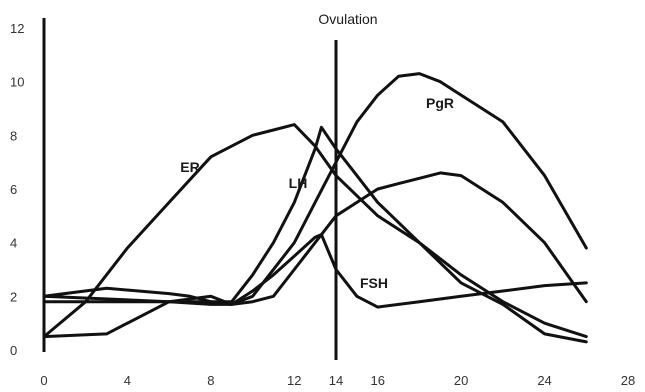 This screenshot has width=645, height=392. Describe the element at coordinates (298, 183) in the screenshot. I see `series-label-lh: LH` at that location.